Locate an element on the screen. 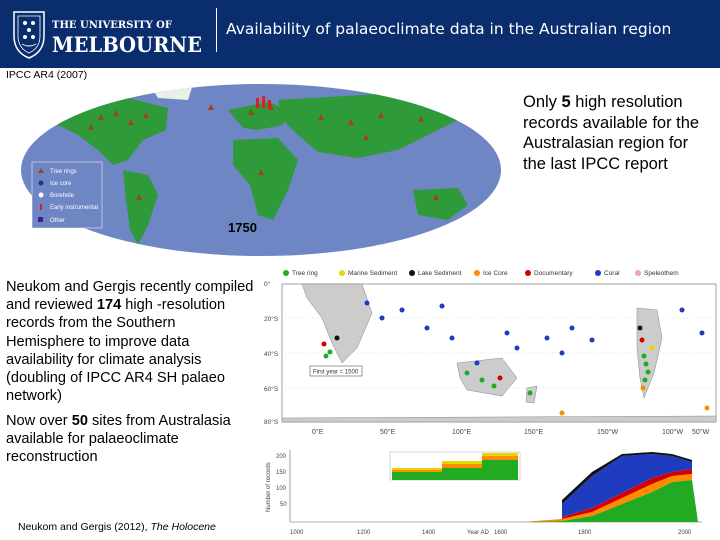 This screenshot has width=720, height=540. inset-small-chart is located at coordinates (455, 466).